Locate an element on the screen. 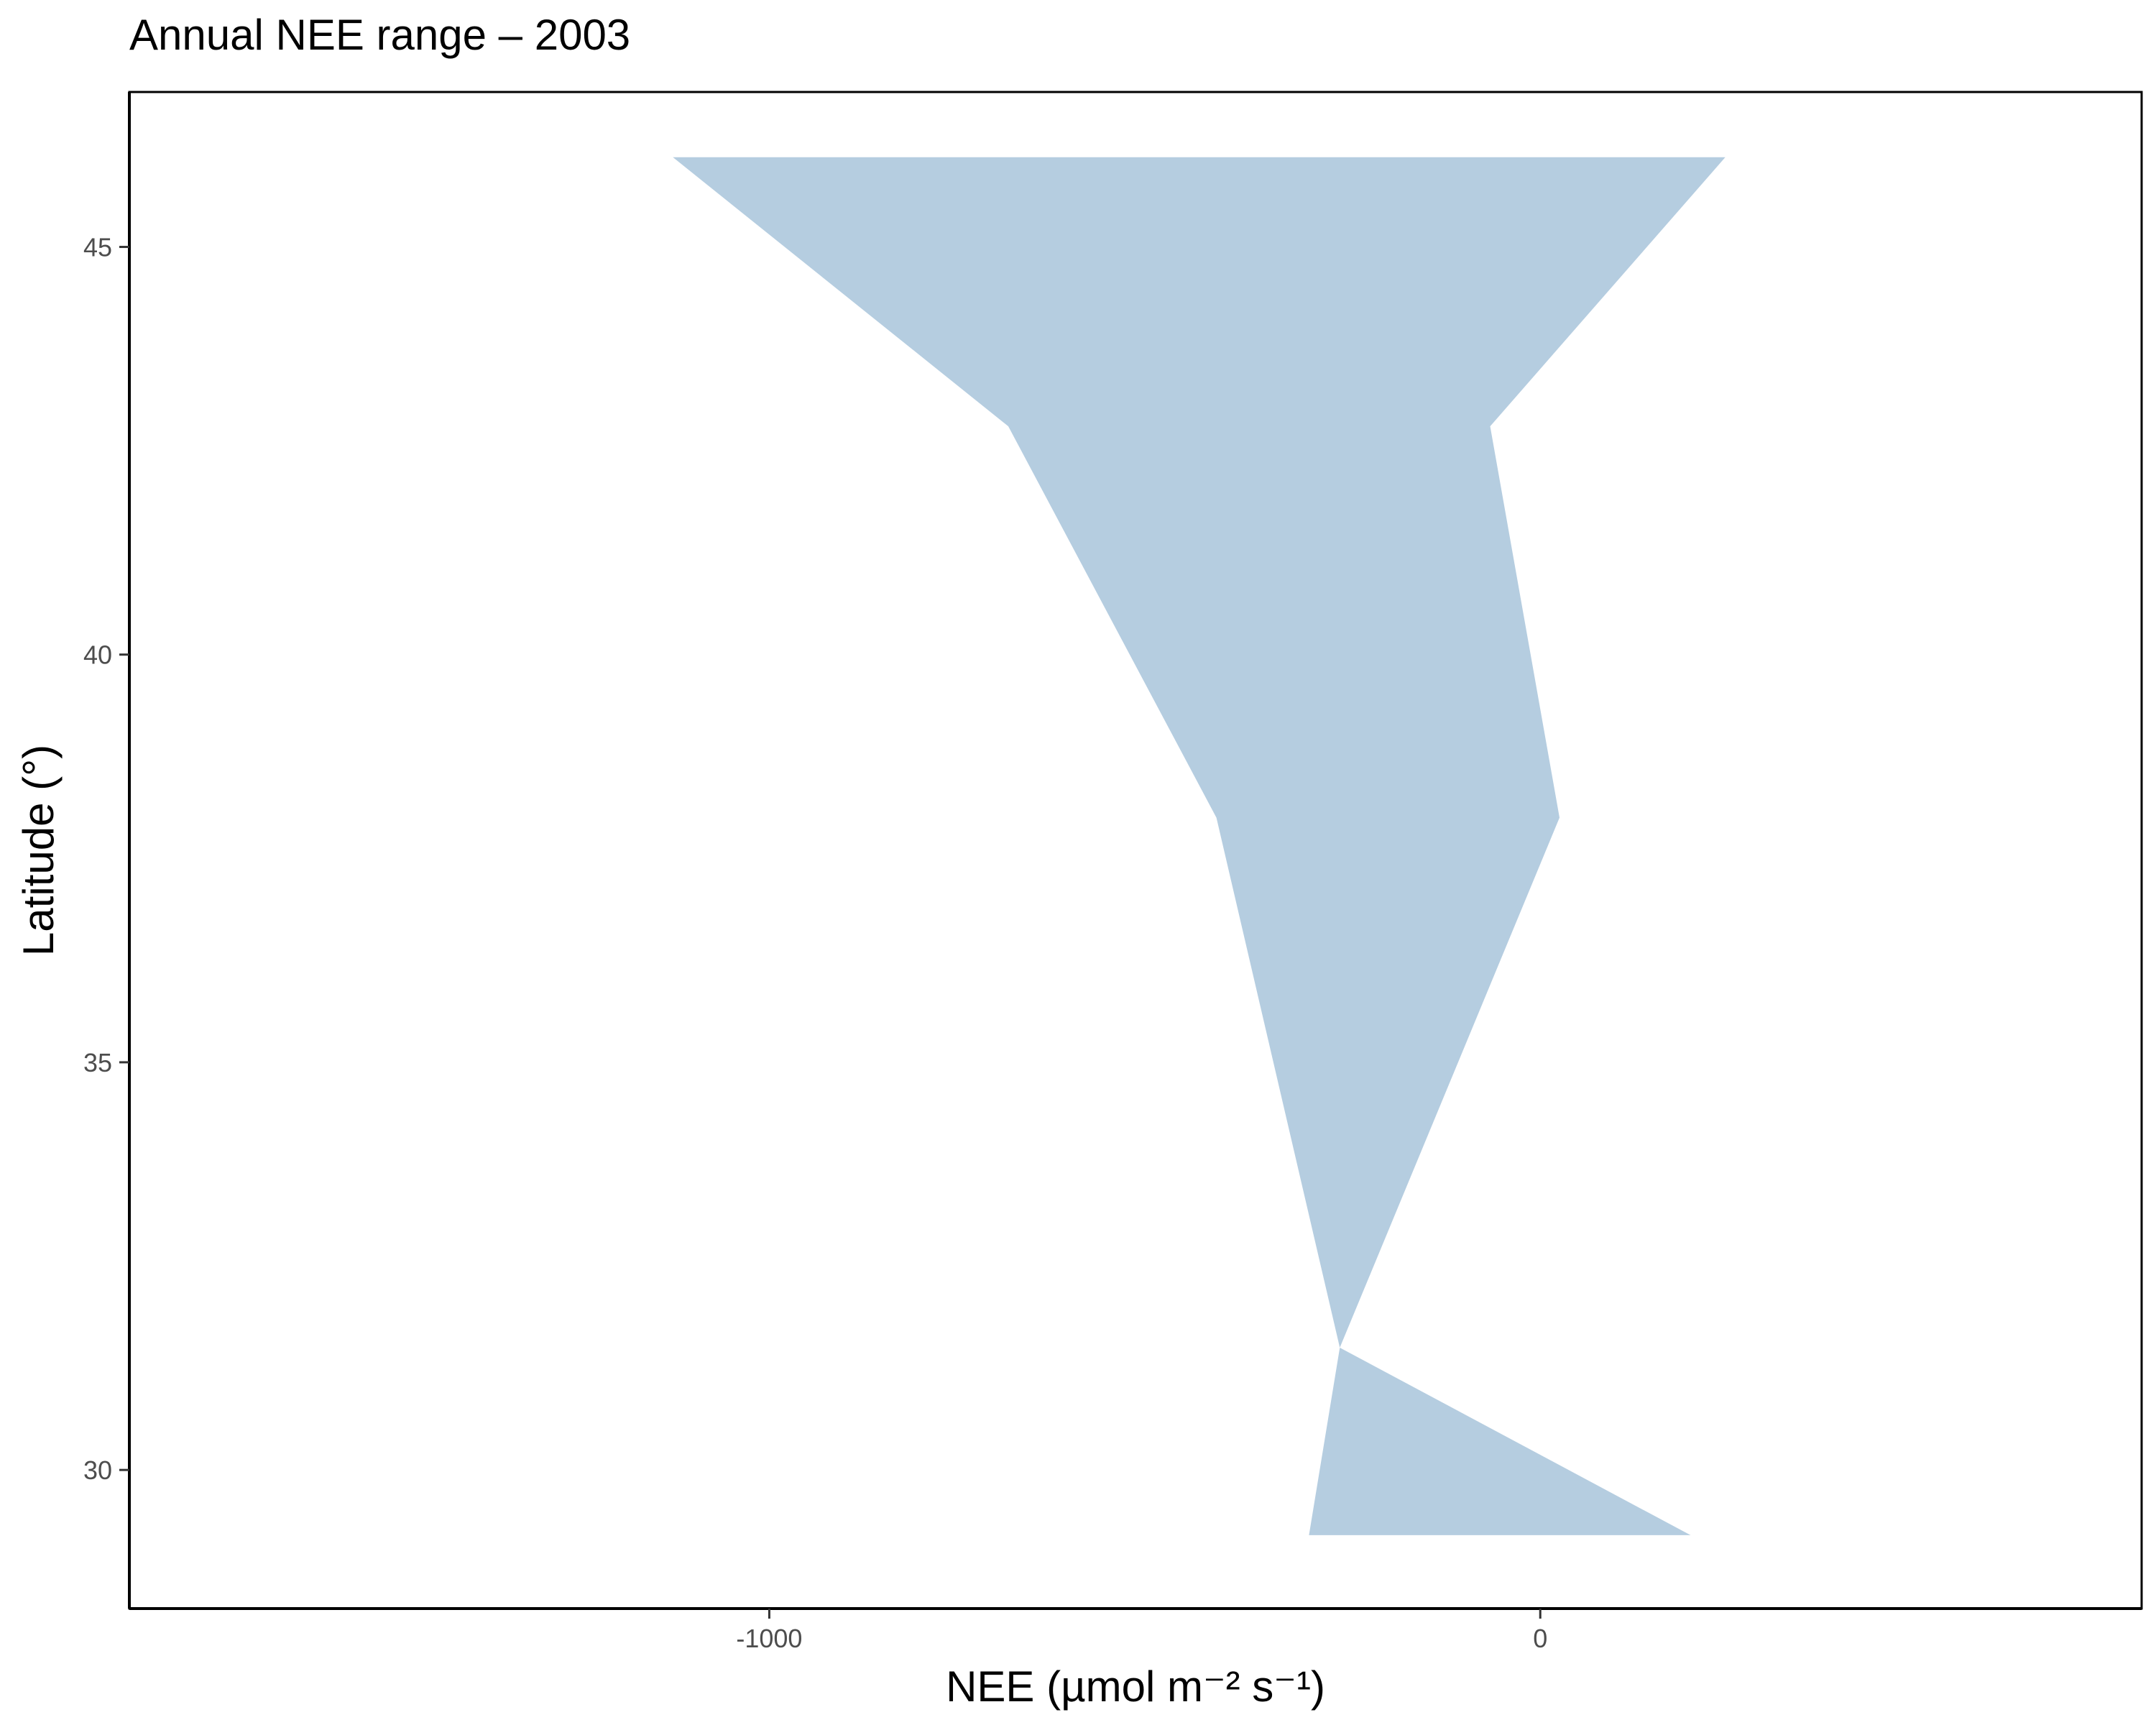 This screenshot has width=2156, height=1725. y-tick-label: 35 is located at coordinates (98, 1062).